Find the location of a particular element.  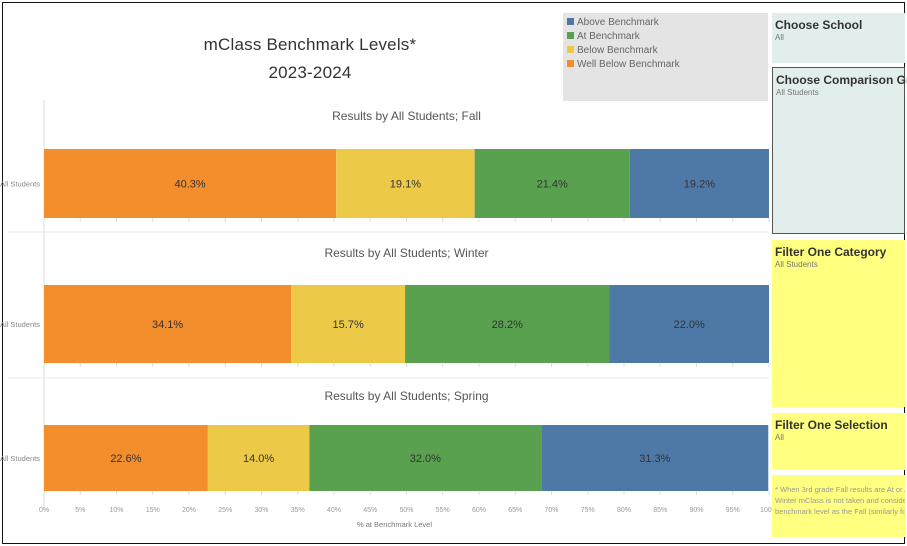

data-label: 22.0% is located at coordinates (689, 325).